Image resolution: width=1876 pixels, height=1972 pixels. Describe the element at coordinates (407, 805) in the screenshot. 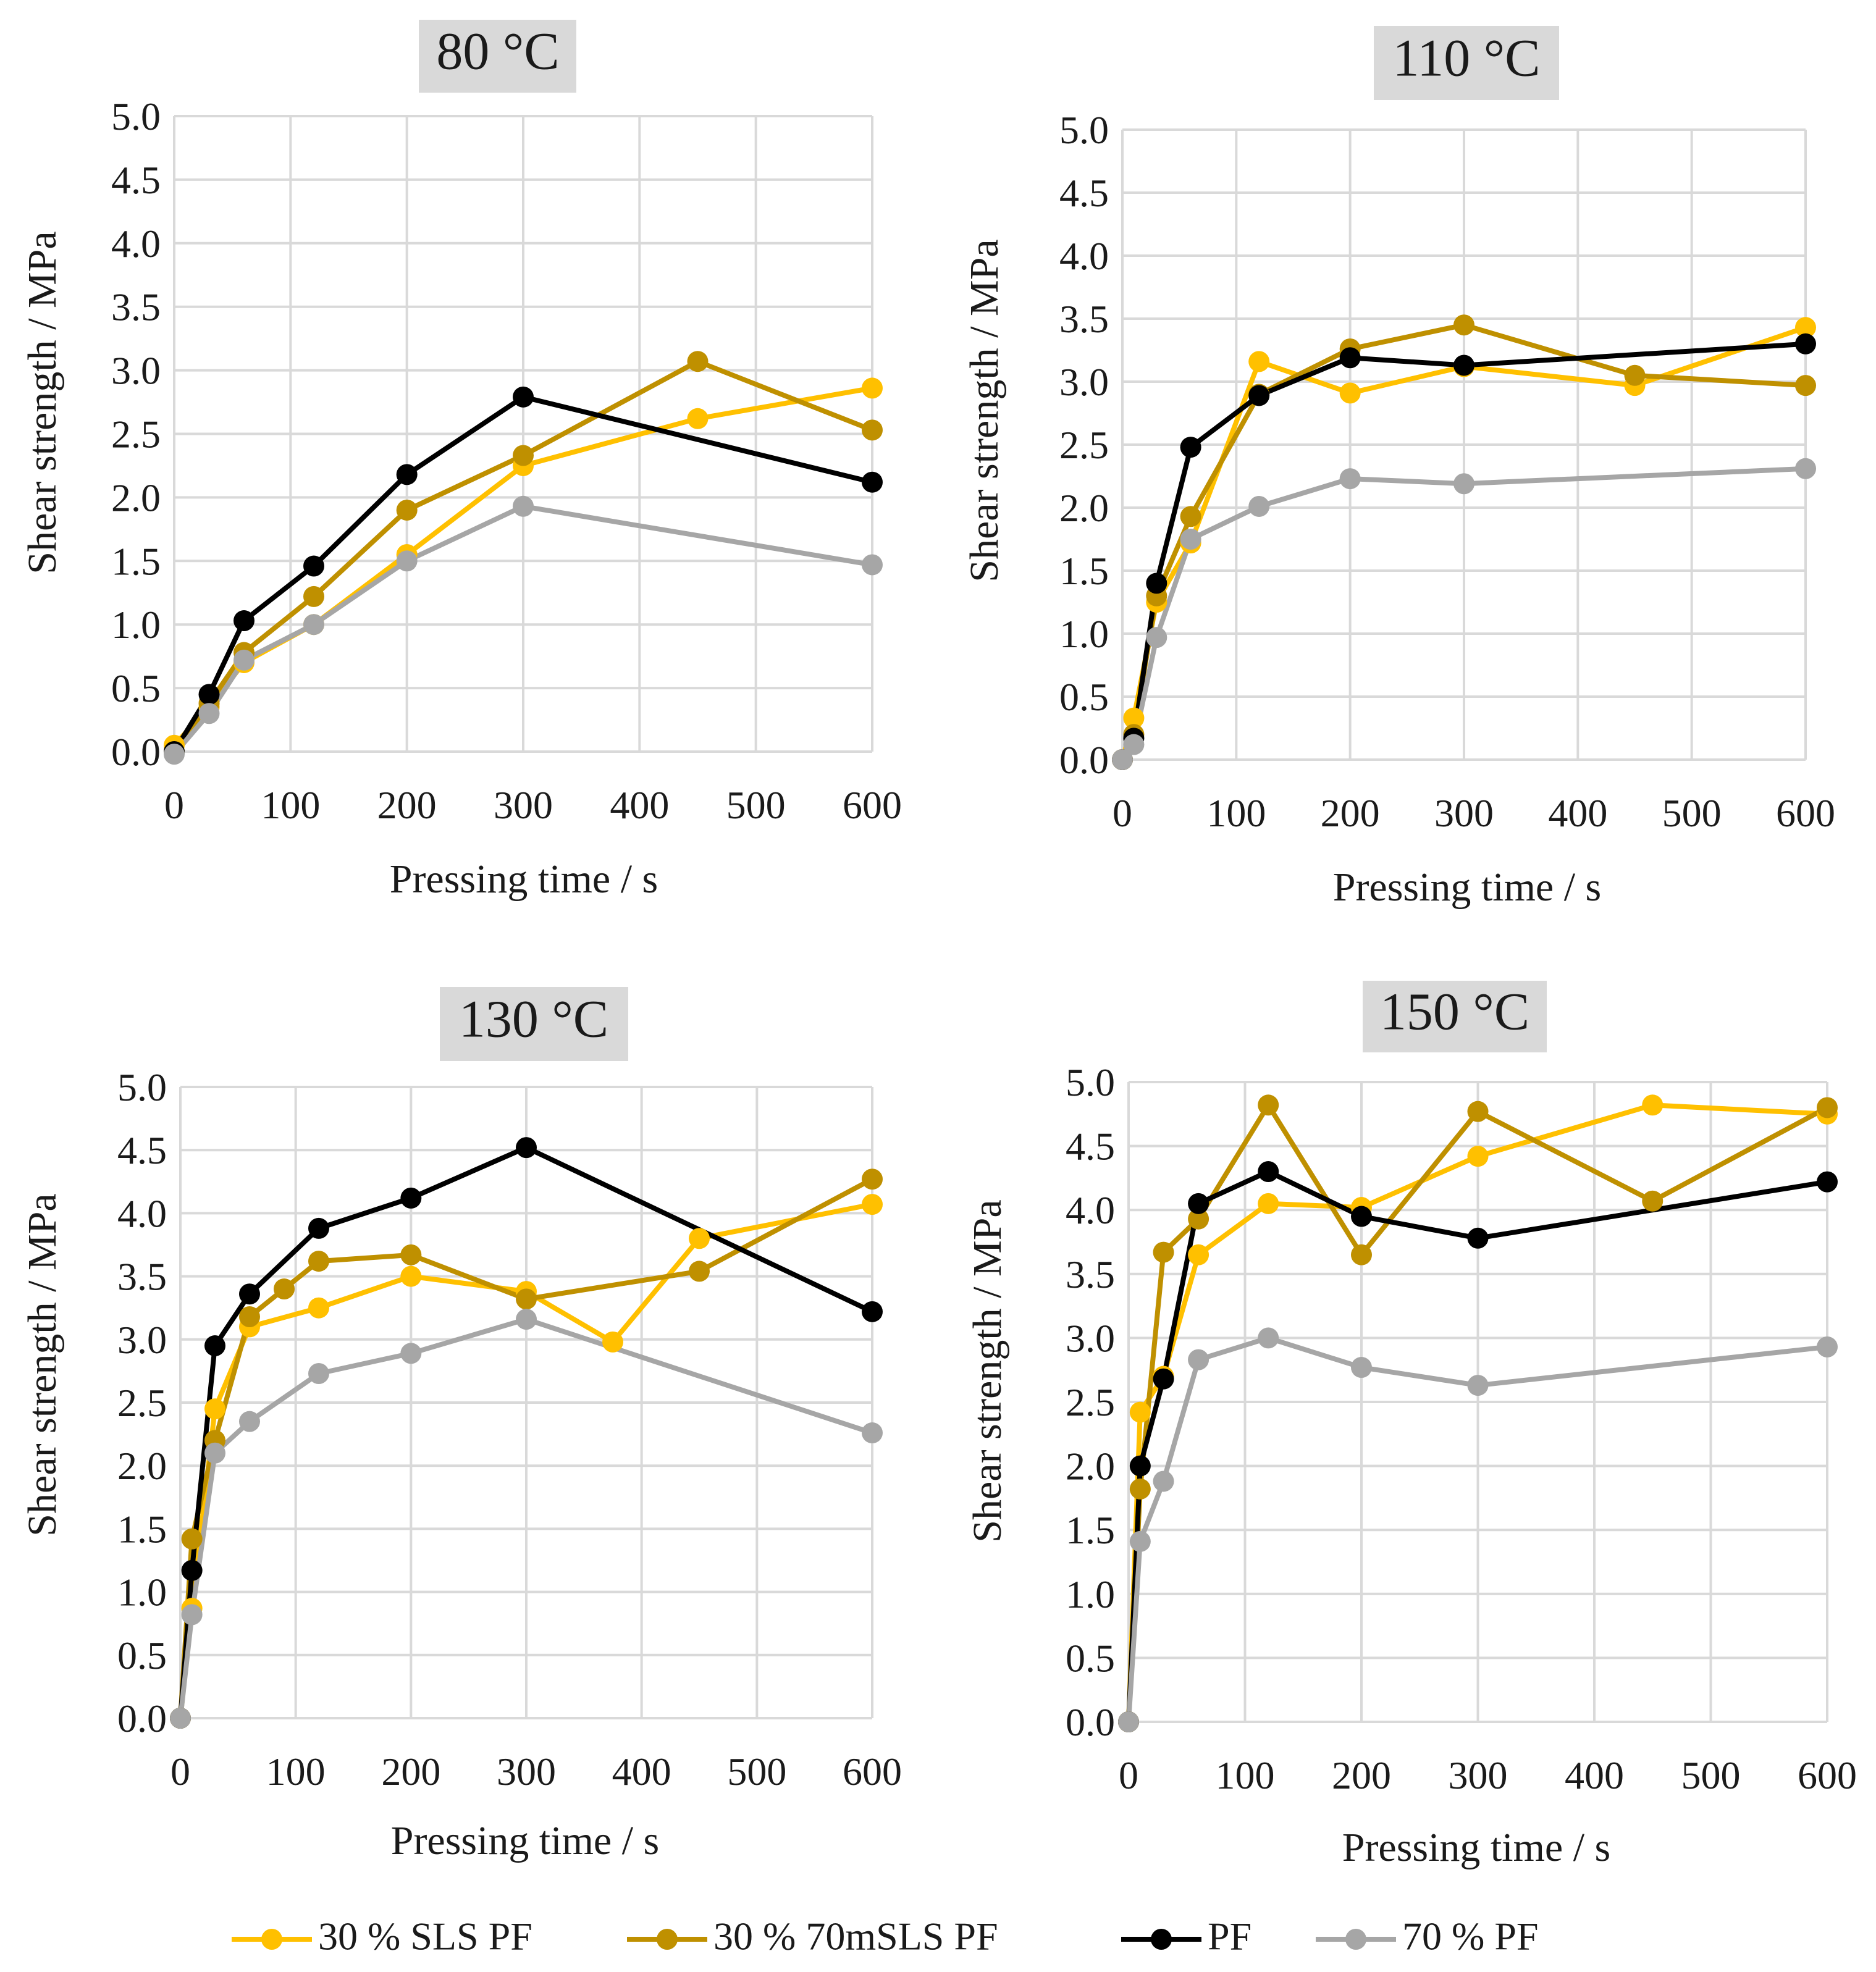

I see `x-tick-label: 200` at that location.